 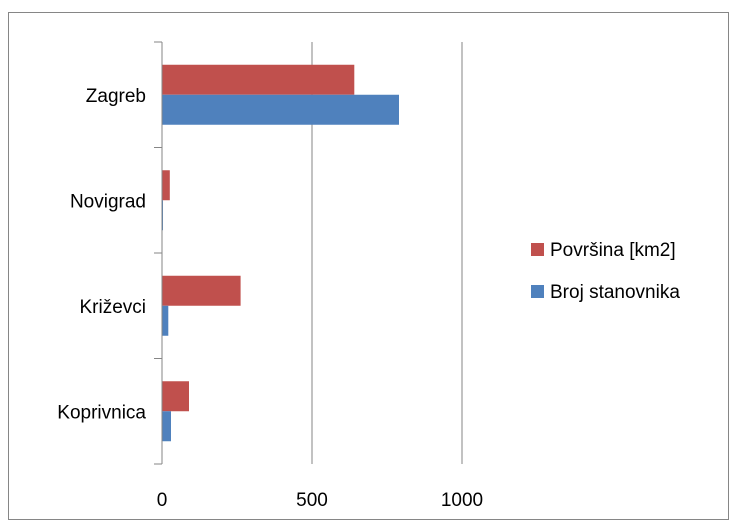 I want to click on x-tick-label-0: 0, so click(x=162, y=500).